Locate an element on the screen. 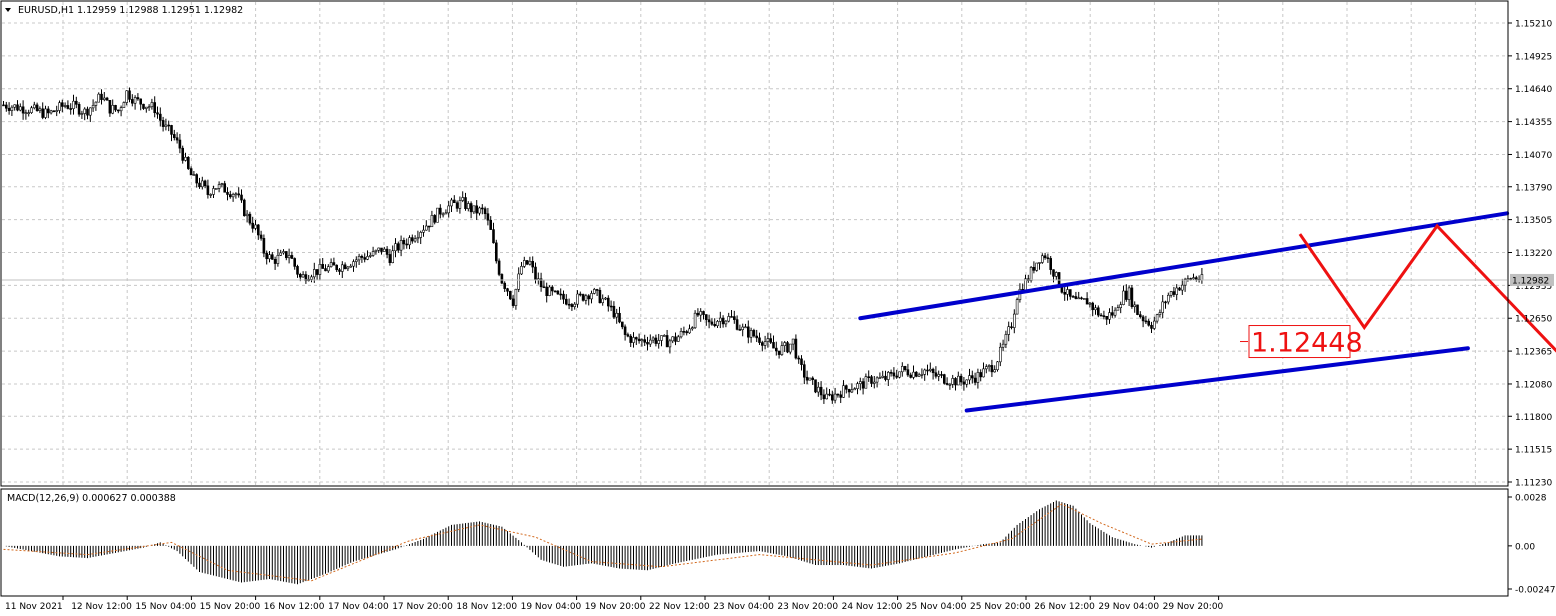 The height and width of the screenshot is (616, 1556). annotation-label: 1.12448 is located at coordinates (1307, 343).